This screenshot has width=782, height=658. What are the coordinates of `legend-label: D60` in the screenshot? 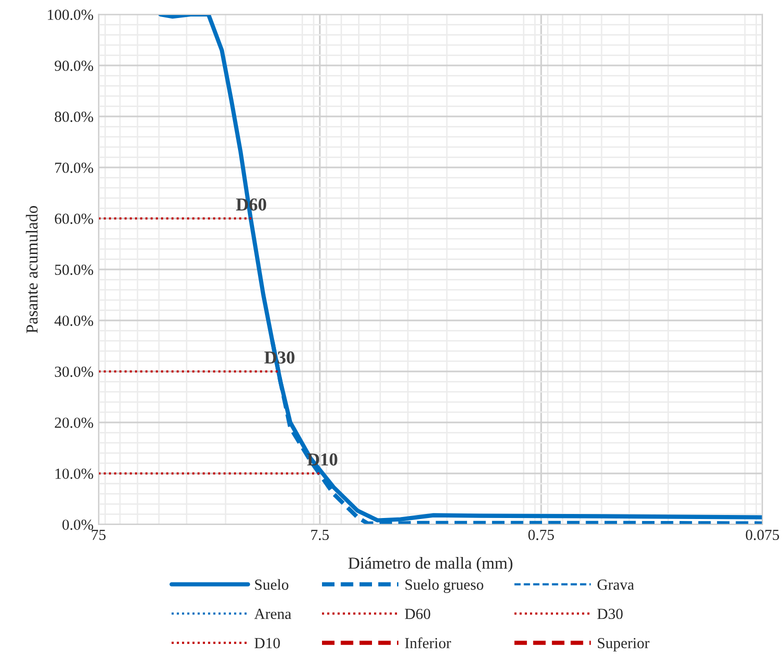 It's located at (417, 614).